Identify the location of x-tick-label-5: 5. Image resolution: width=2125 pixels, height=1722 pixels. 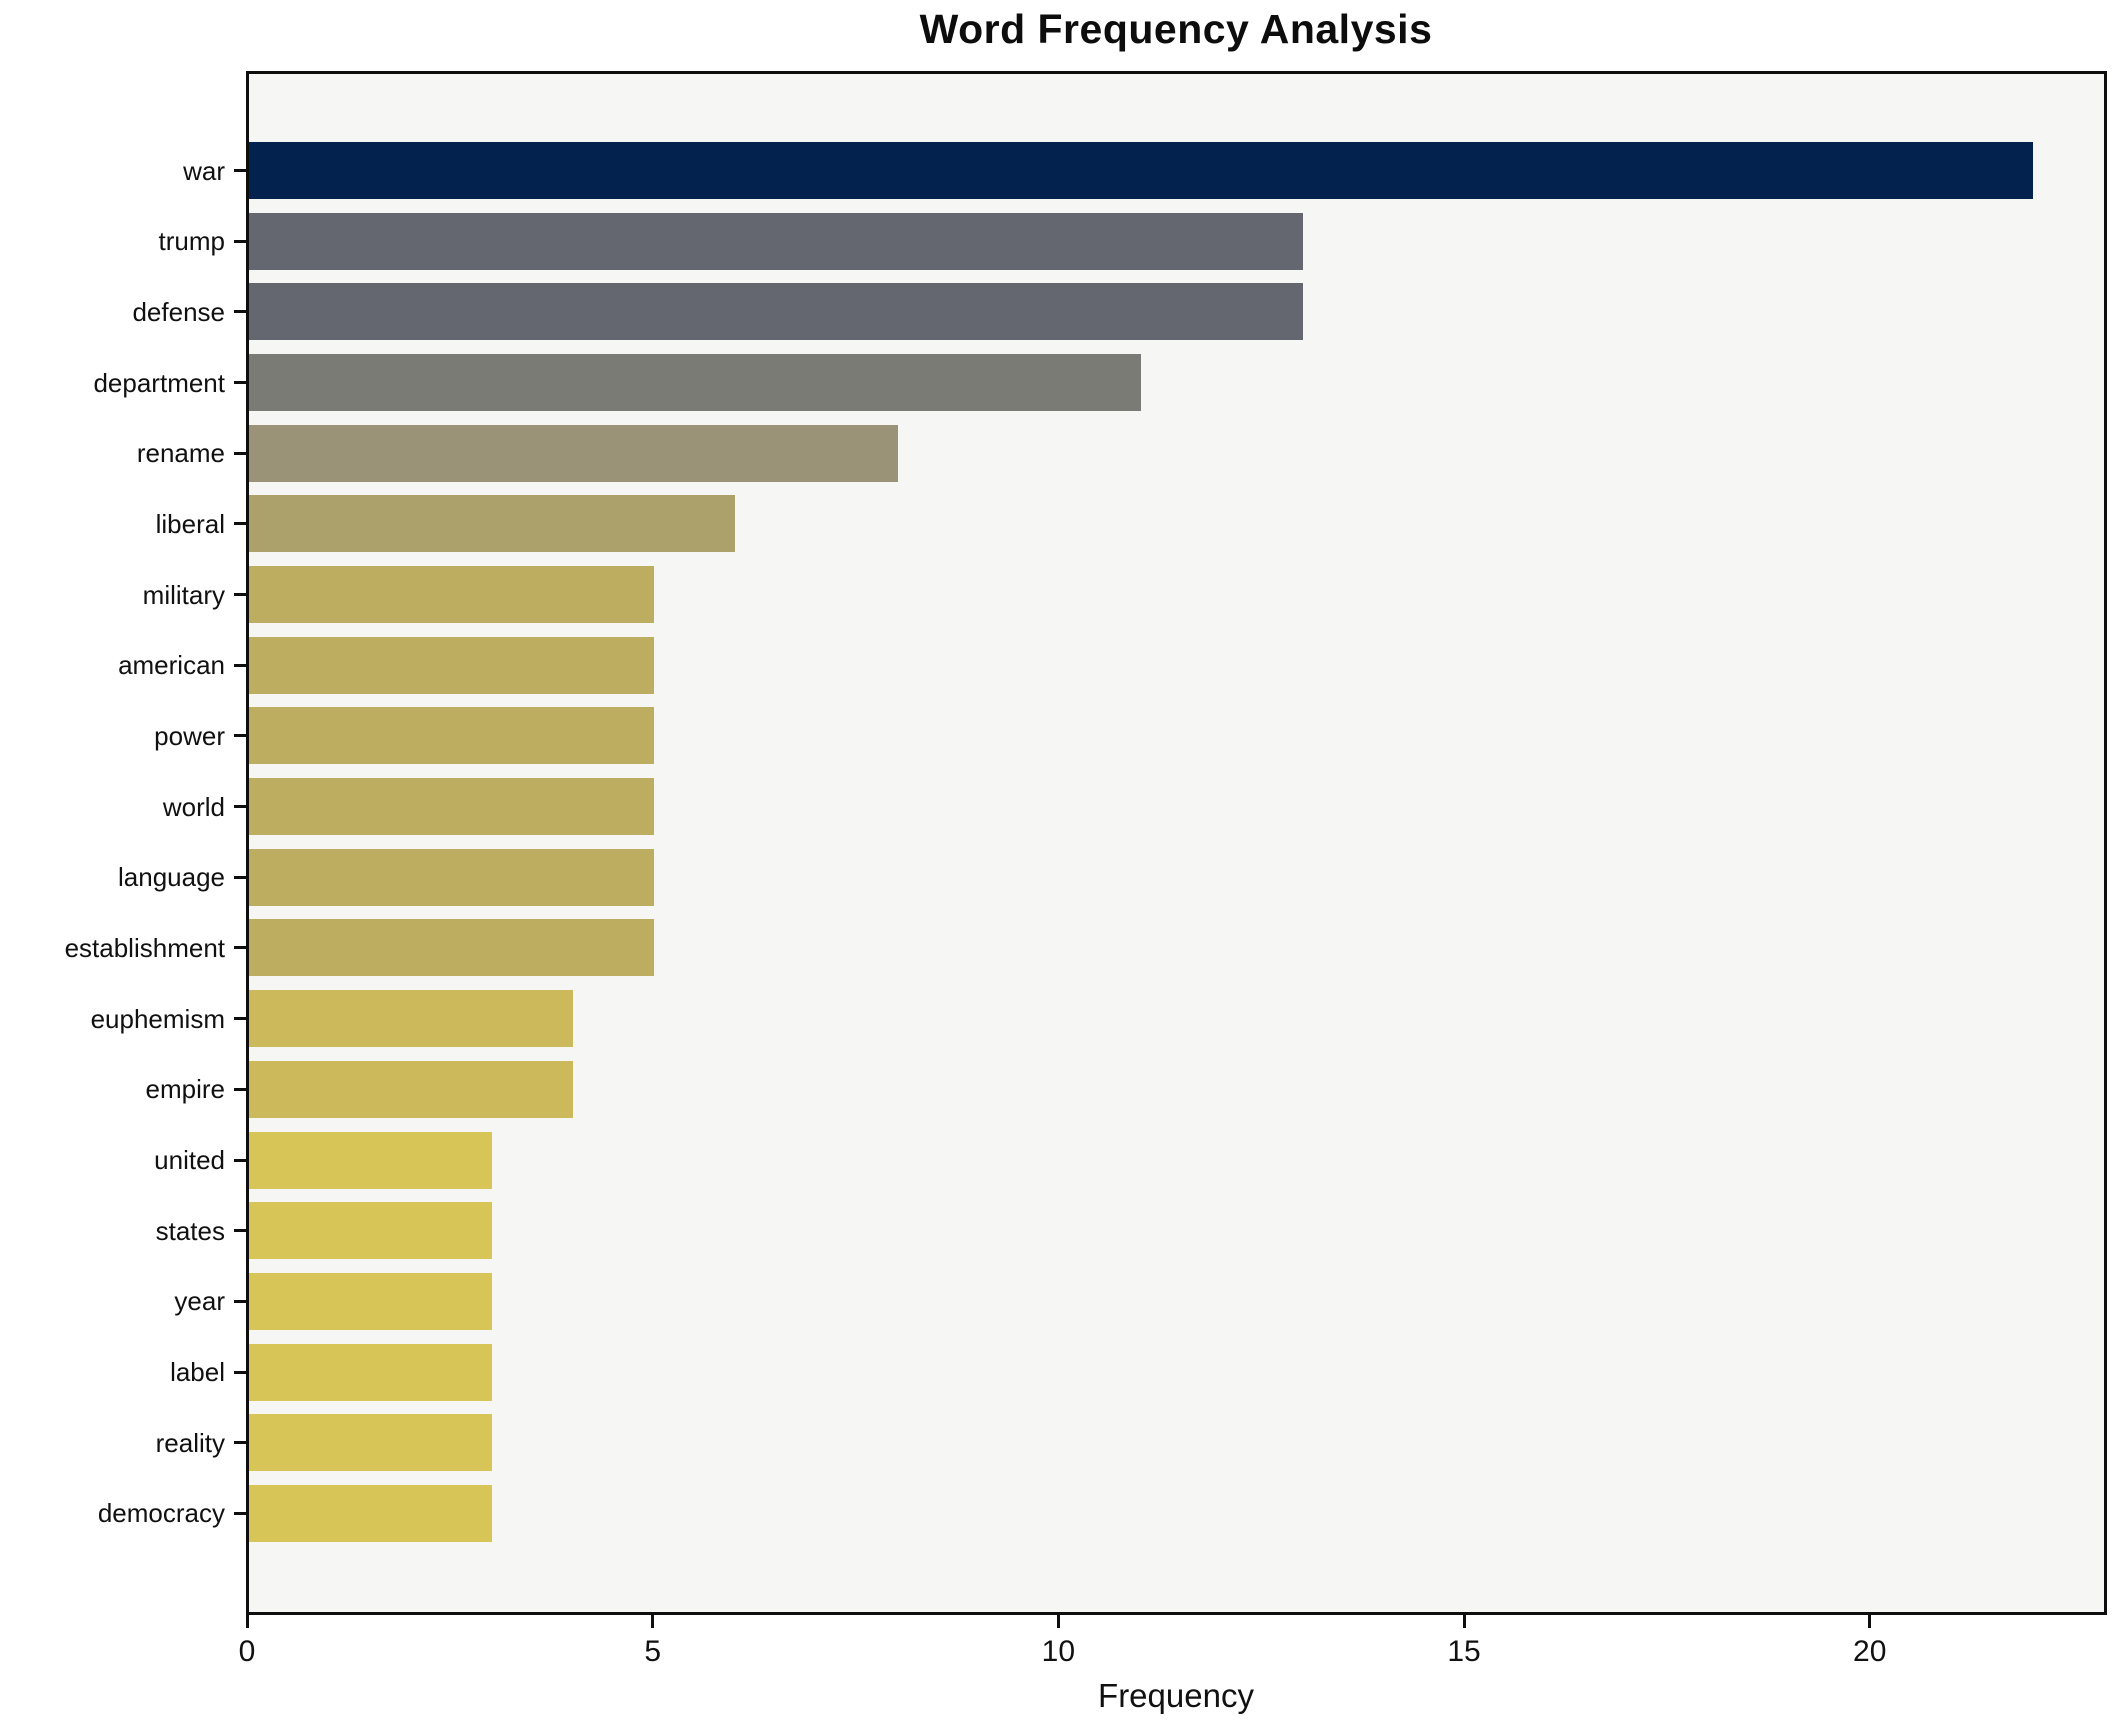
(653, 1651).